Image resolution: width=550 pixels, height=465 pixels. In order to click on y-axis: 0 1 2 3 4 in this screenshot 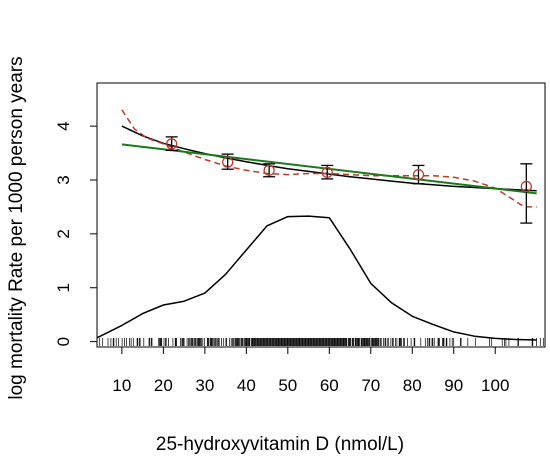, I will do `click(75, 233)`.